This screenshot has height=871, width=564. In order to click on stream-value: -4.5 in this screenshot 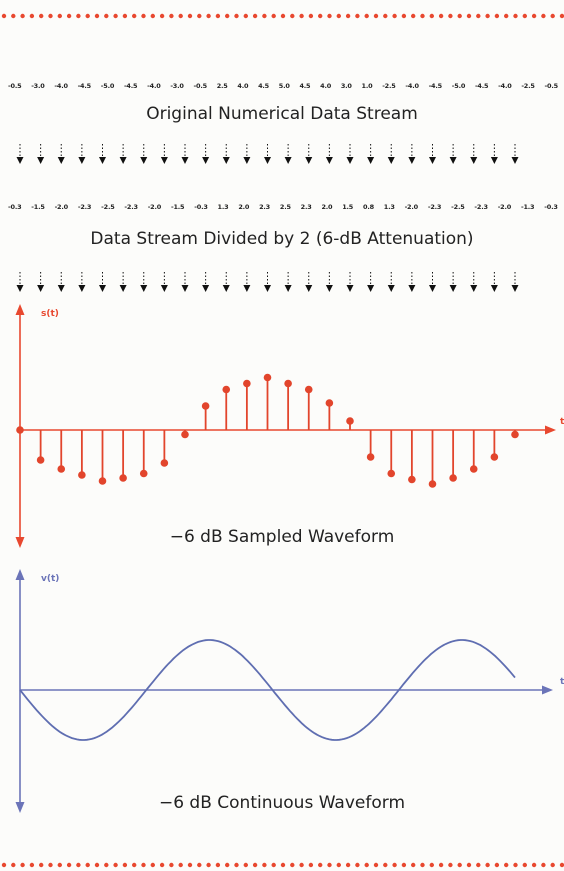, I will do `click(481, 86)`.